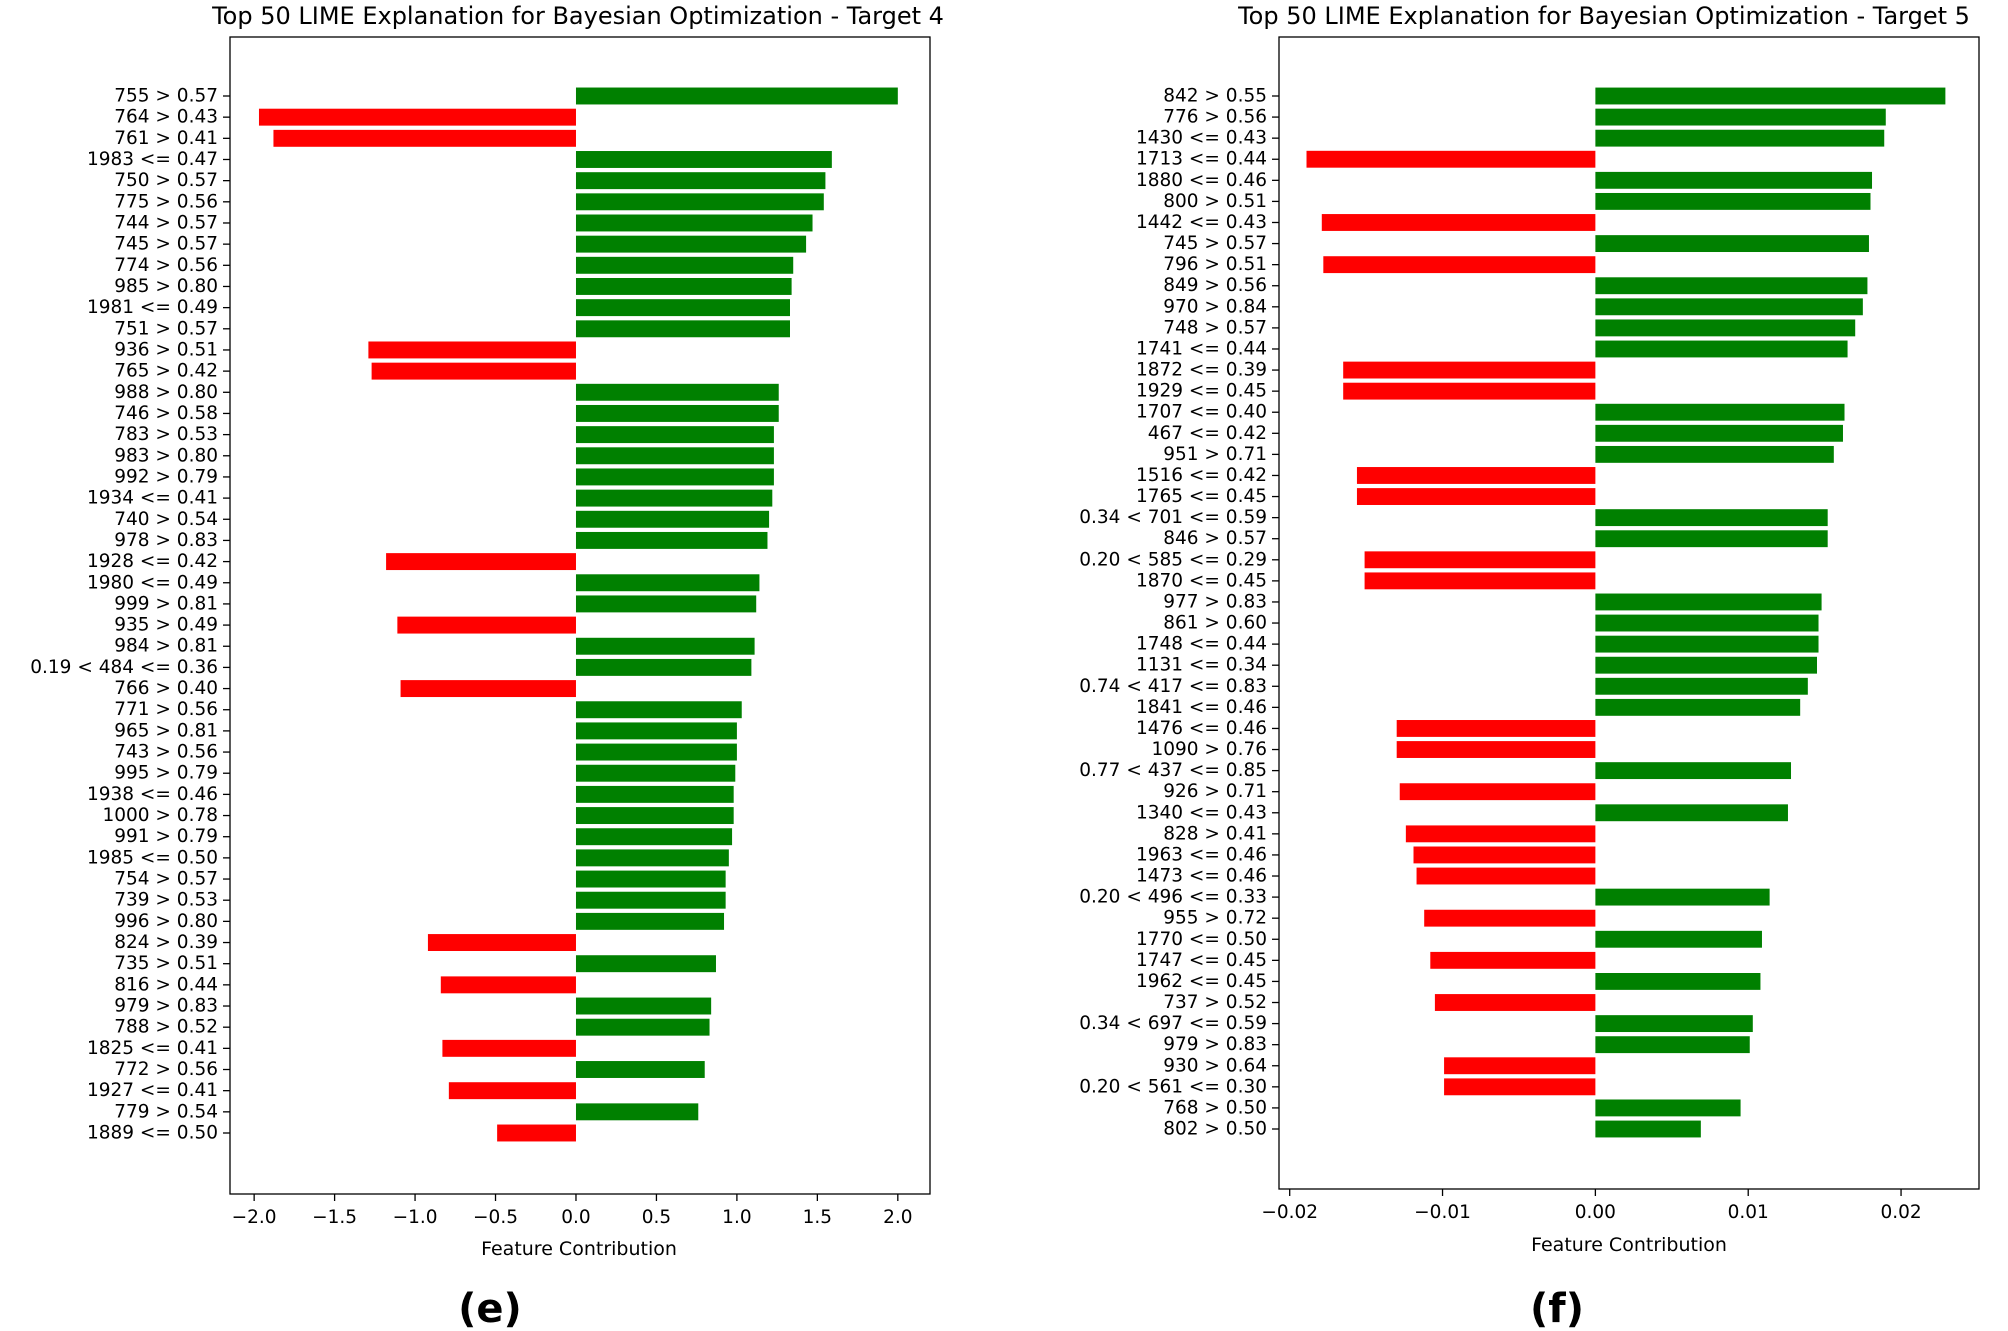 The height and width of the screenshot is (1331, 2008). Describe the element at coordinates (1215, 538) in the screenshot. I see `category-label: 846 > 0.57` at that location.